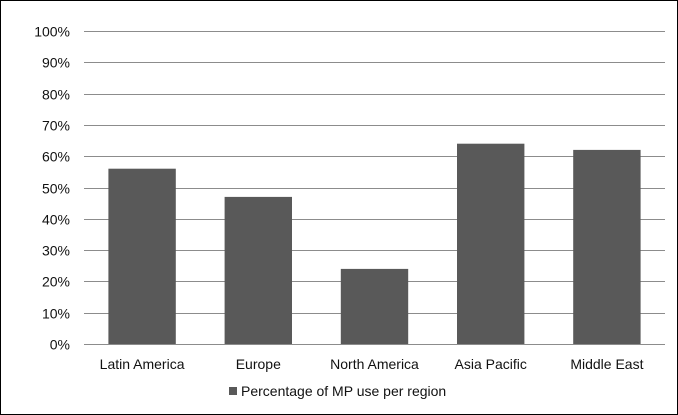  I want to click on legend: Percentage of MP use per region, so click(337, 391).